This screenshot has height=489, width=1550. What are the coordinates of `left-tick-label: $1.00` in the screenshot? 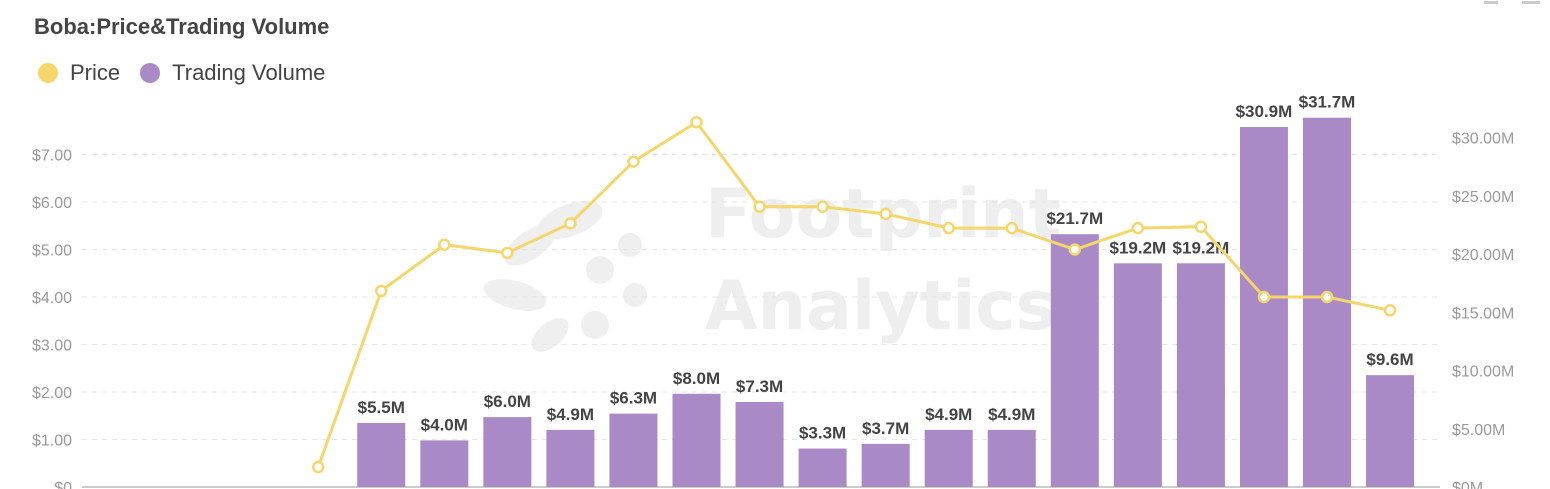 It's located at (52, 441).